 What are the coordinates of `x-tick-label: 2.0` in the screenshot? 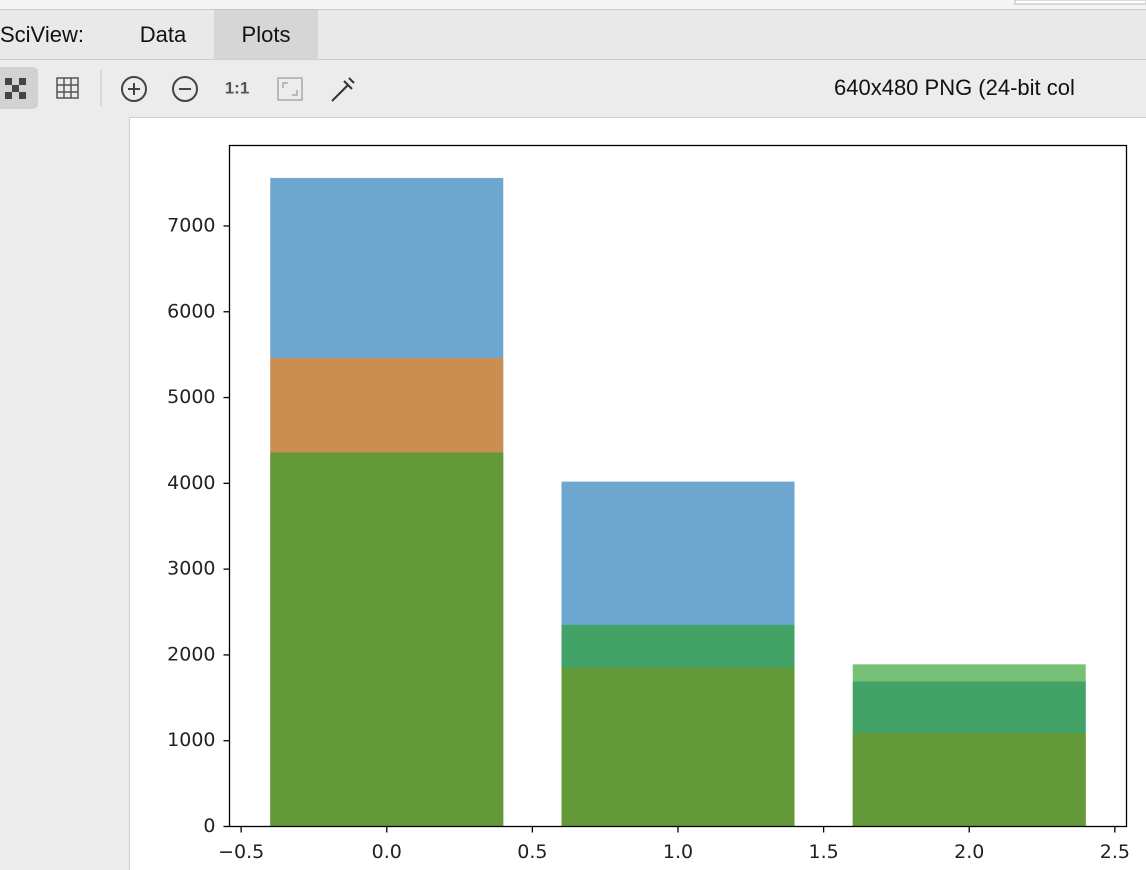 It's located at (969, 852).